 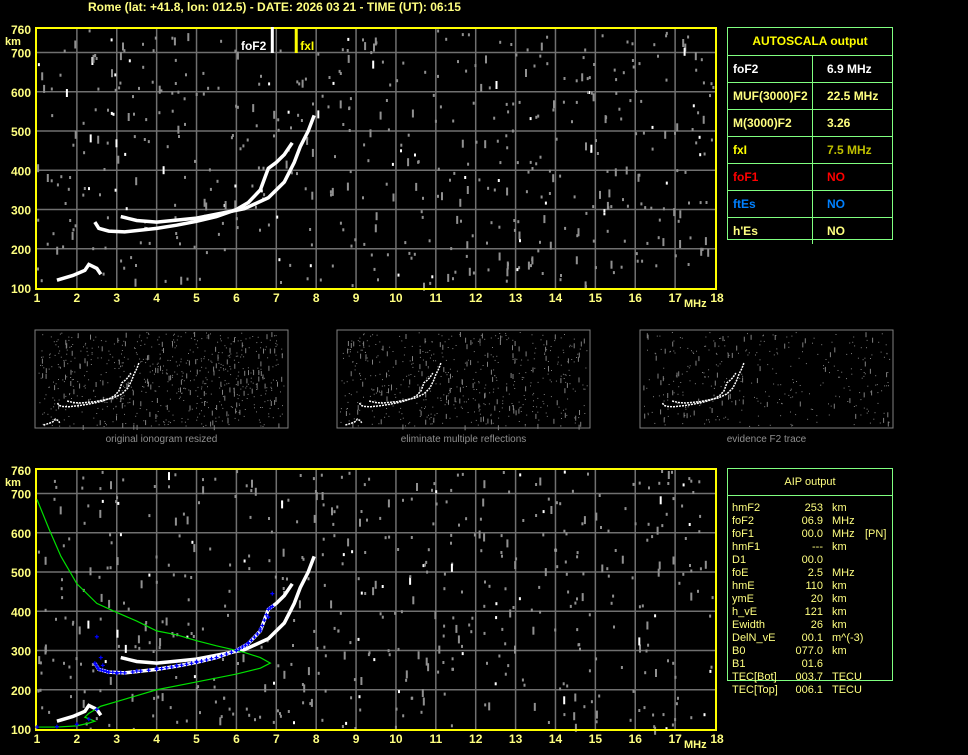 I want to click on aip-unit: km, so click(x=839, y=586).